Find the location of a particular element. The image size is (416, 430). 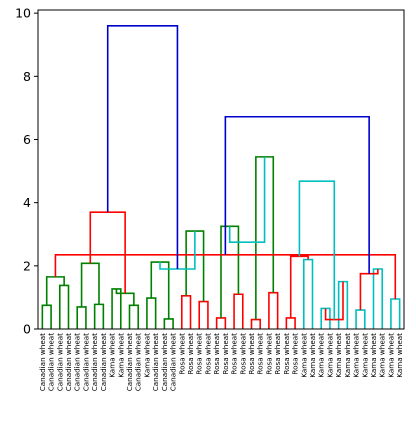

y-tick-label: 0 is located at coordinates (27, 329).